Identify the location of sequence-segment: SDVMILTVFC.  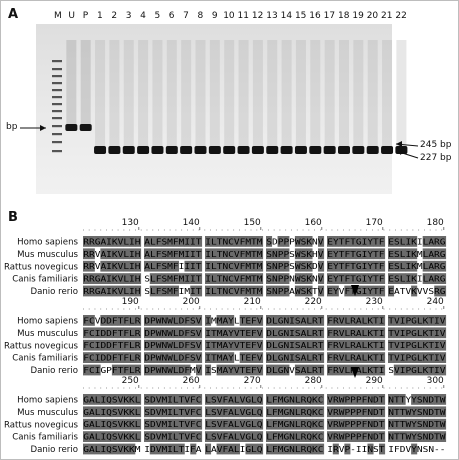
(172, 437).